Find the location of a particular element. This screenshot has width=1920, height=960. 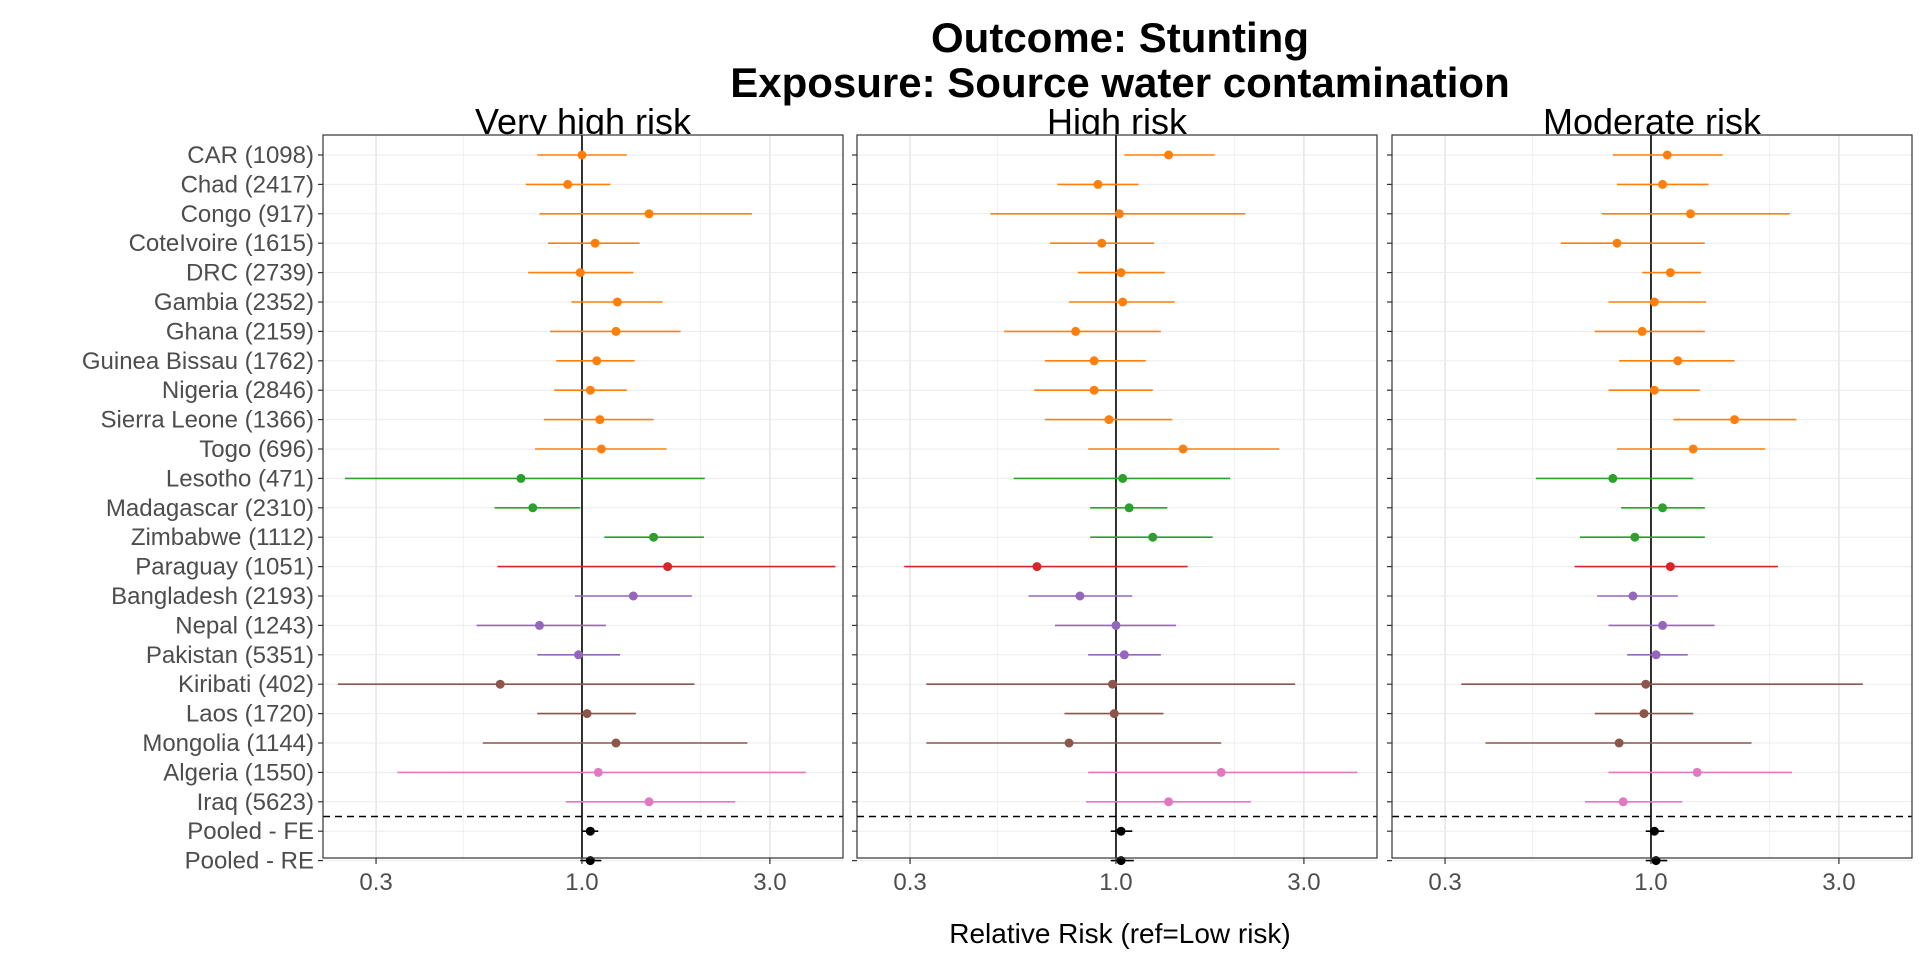

row-label: Guinea Bissau (1762) is located at coordinates (198, 361).